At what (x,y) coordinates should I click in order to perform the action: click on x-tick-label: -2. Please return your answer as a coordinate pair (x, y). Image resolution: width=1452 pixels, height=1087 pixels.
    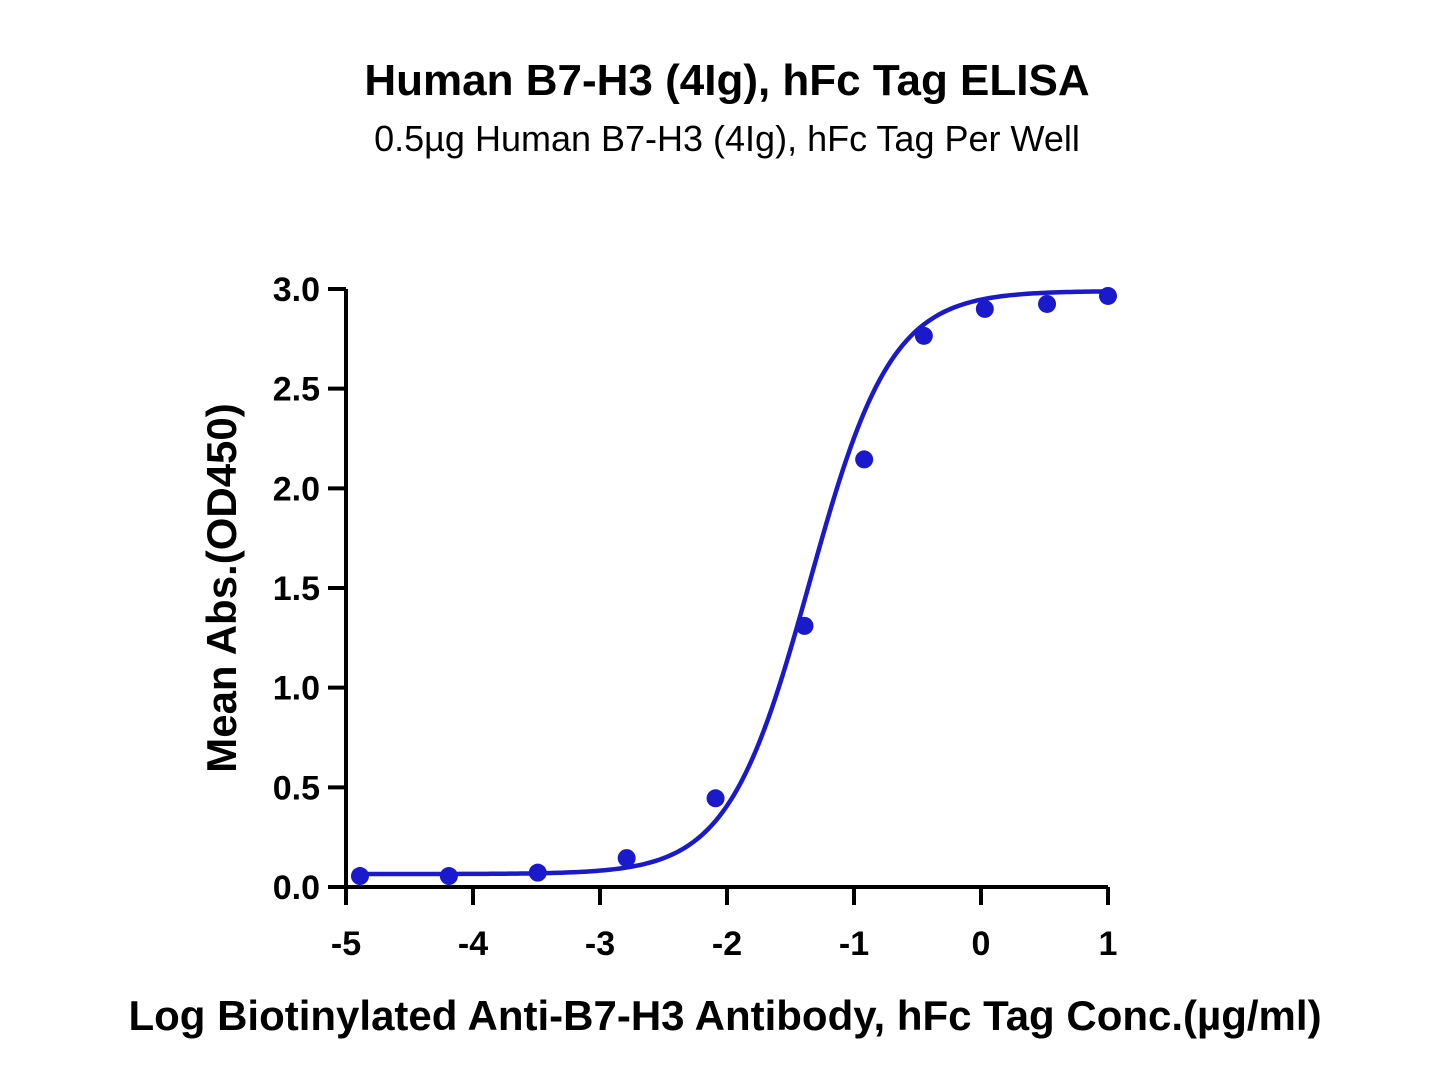
    Looking at the image, I should click on (727, 944).